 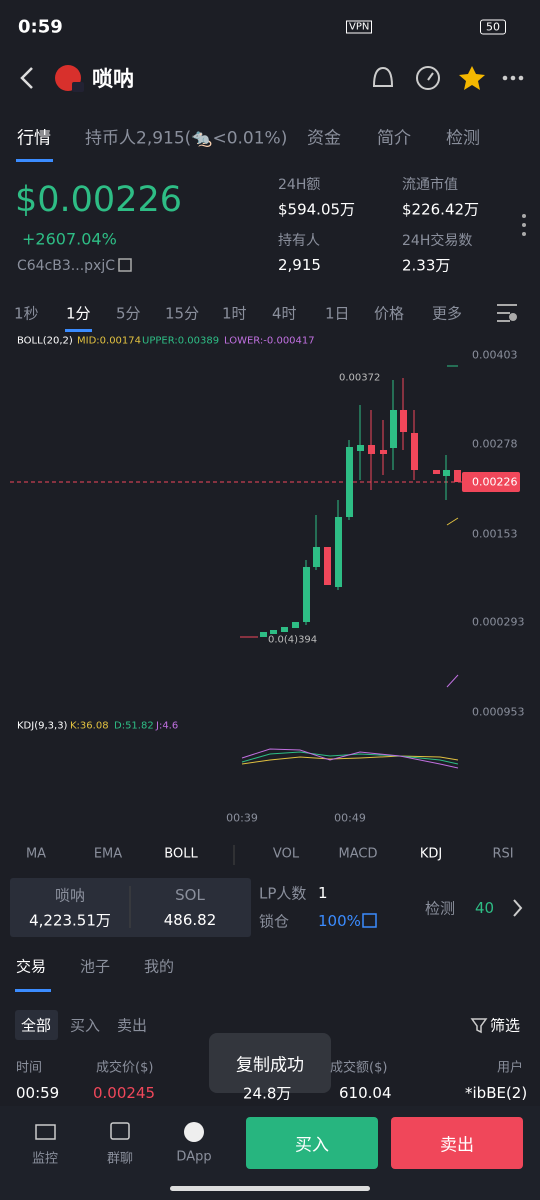 What do you see at coordinates (267, 1093) in the screenshot?
I see `table-cell: 24.8万` at bounding box center [267, 1093].